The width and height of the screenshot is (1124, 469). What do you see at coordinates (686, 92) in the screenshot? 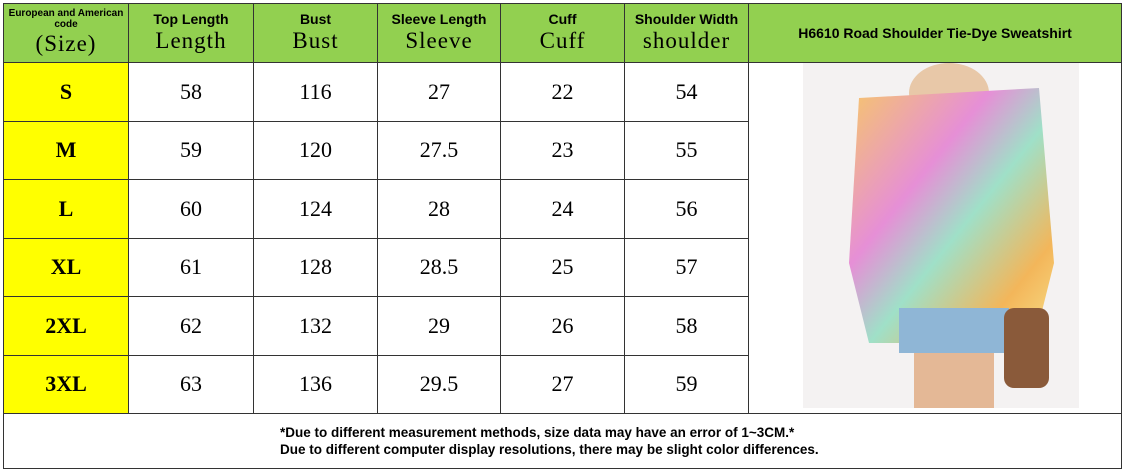
I see `value-cell: 54` at bounding box center [686, 92].